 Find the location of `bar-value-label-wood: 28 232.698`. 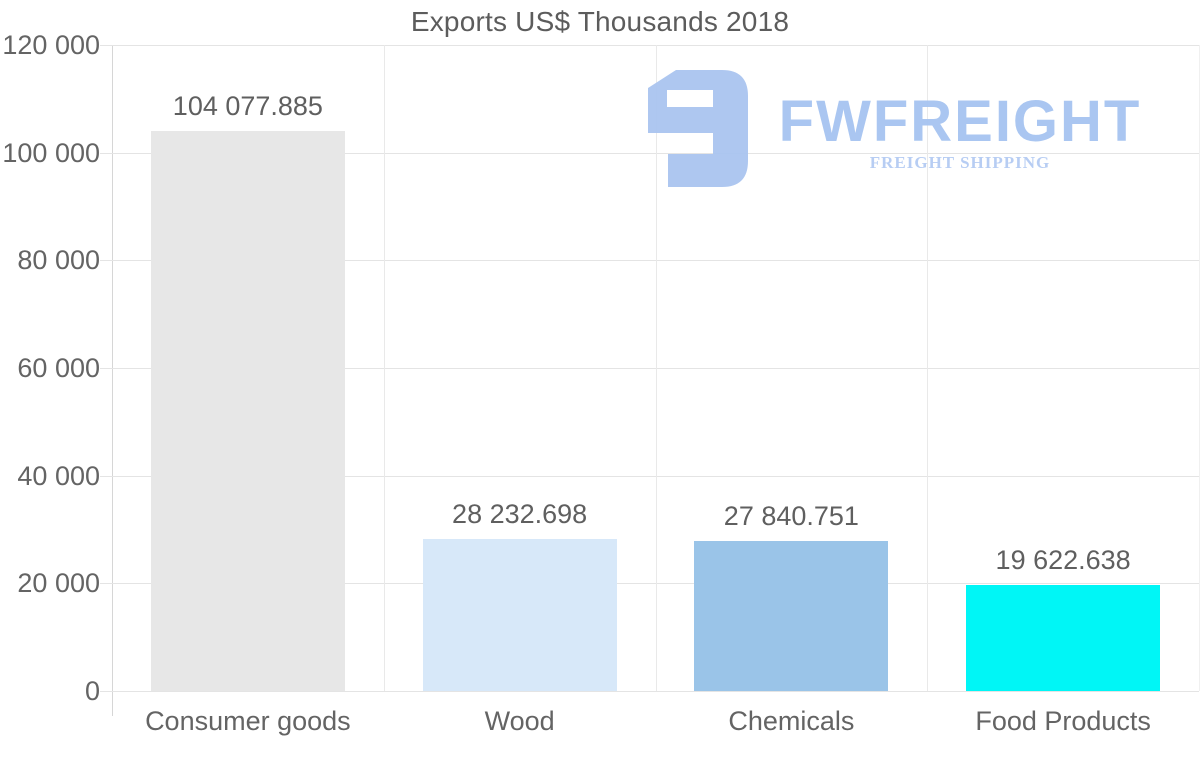

bar-value-label-wood: 28 232.698 is located at coordinates (520, 514).